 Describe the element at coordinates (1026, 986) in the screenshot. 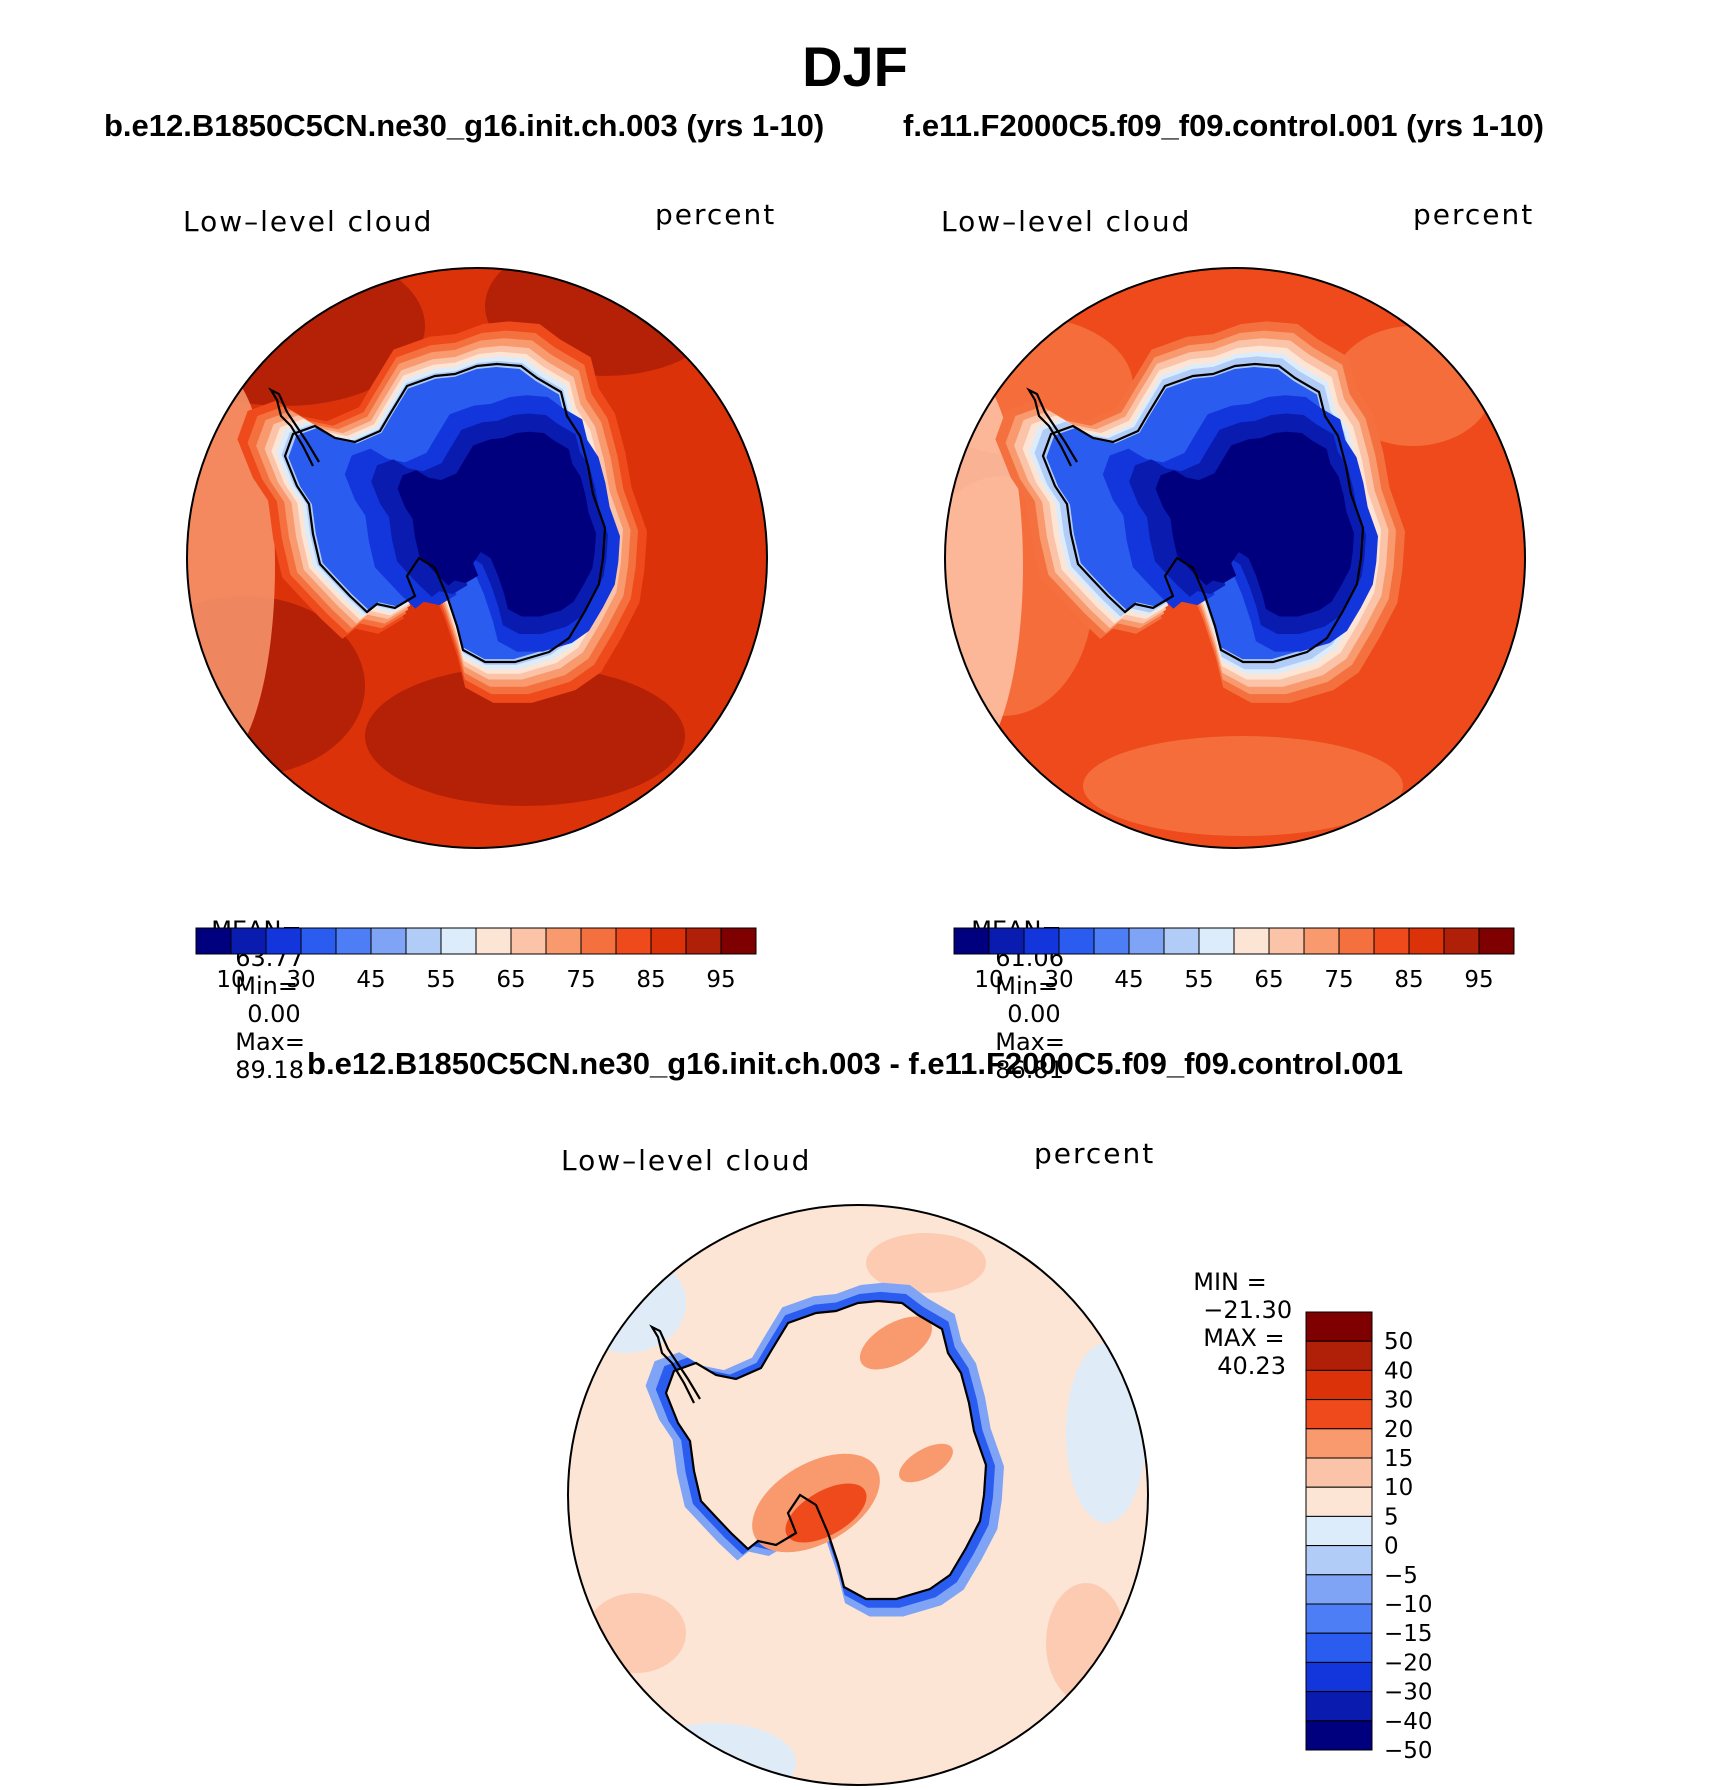

I see `min-label: Min=` at that location.